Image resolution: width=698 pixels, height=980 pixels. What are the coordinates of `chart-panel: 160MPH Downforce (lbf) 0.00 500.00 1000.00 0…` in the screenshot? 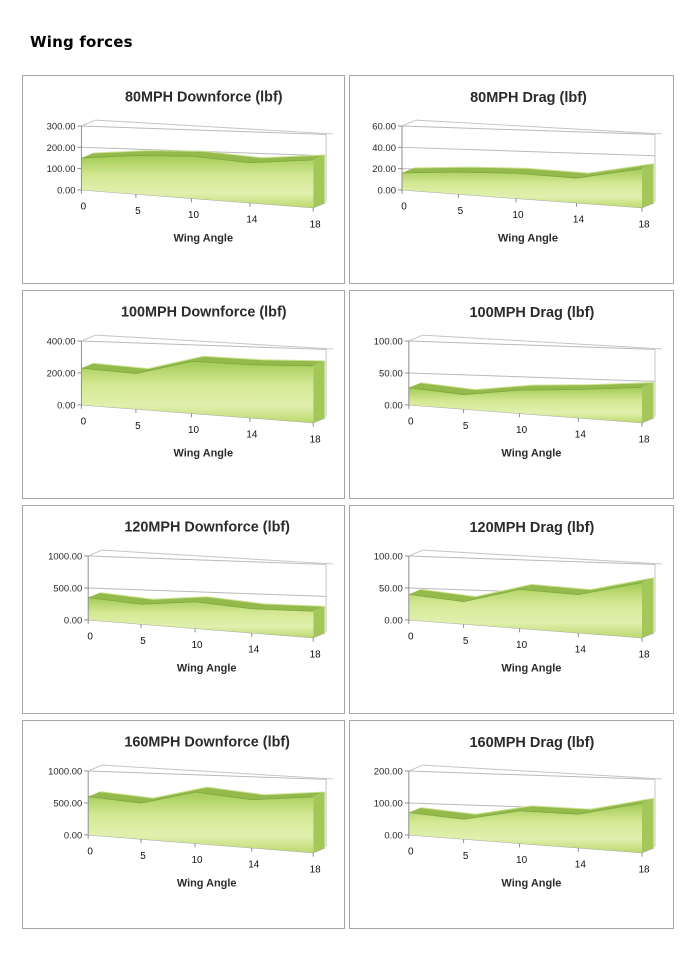 It's located at (183, 824).